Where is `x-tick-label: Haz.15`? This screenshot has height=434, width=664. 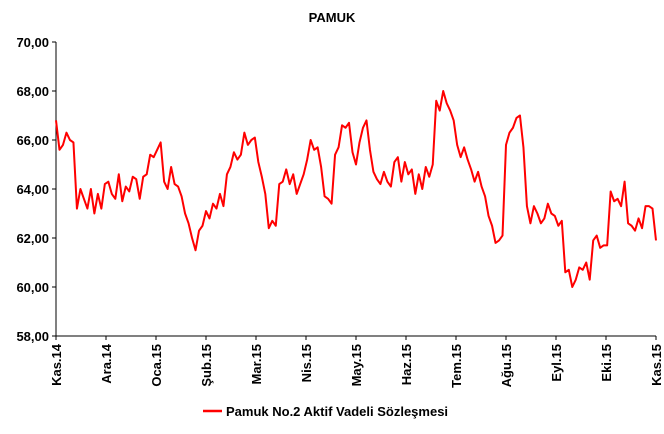
x-tick-label: Haz.15 is located at coordinates (406, 364).